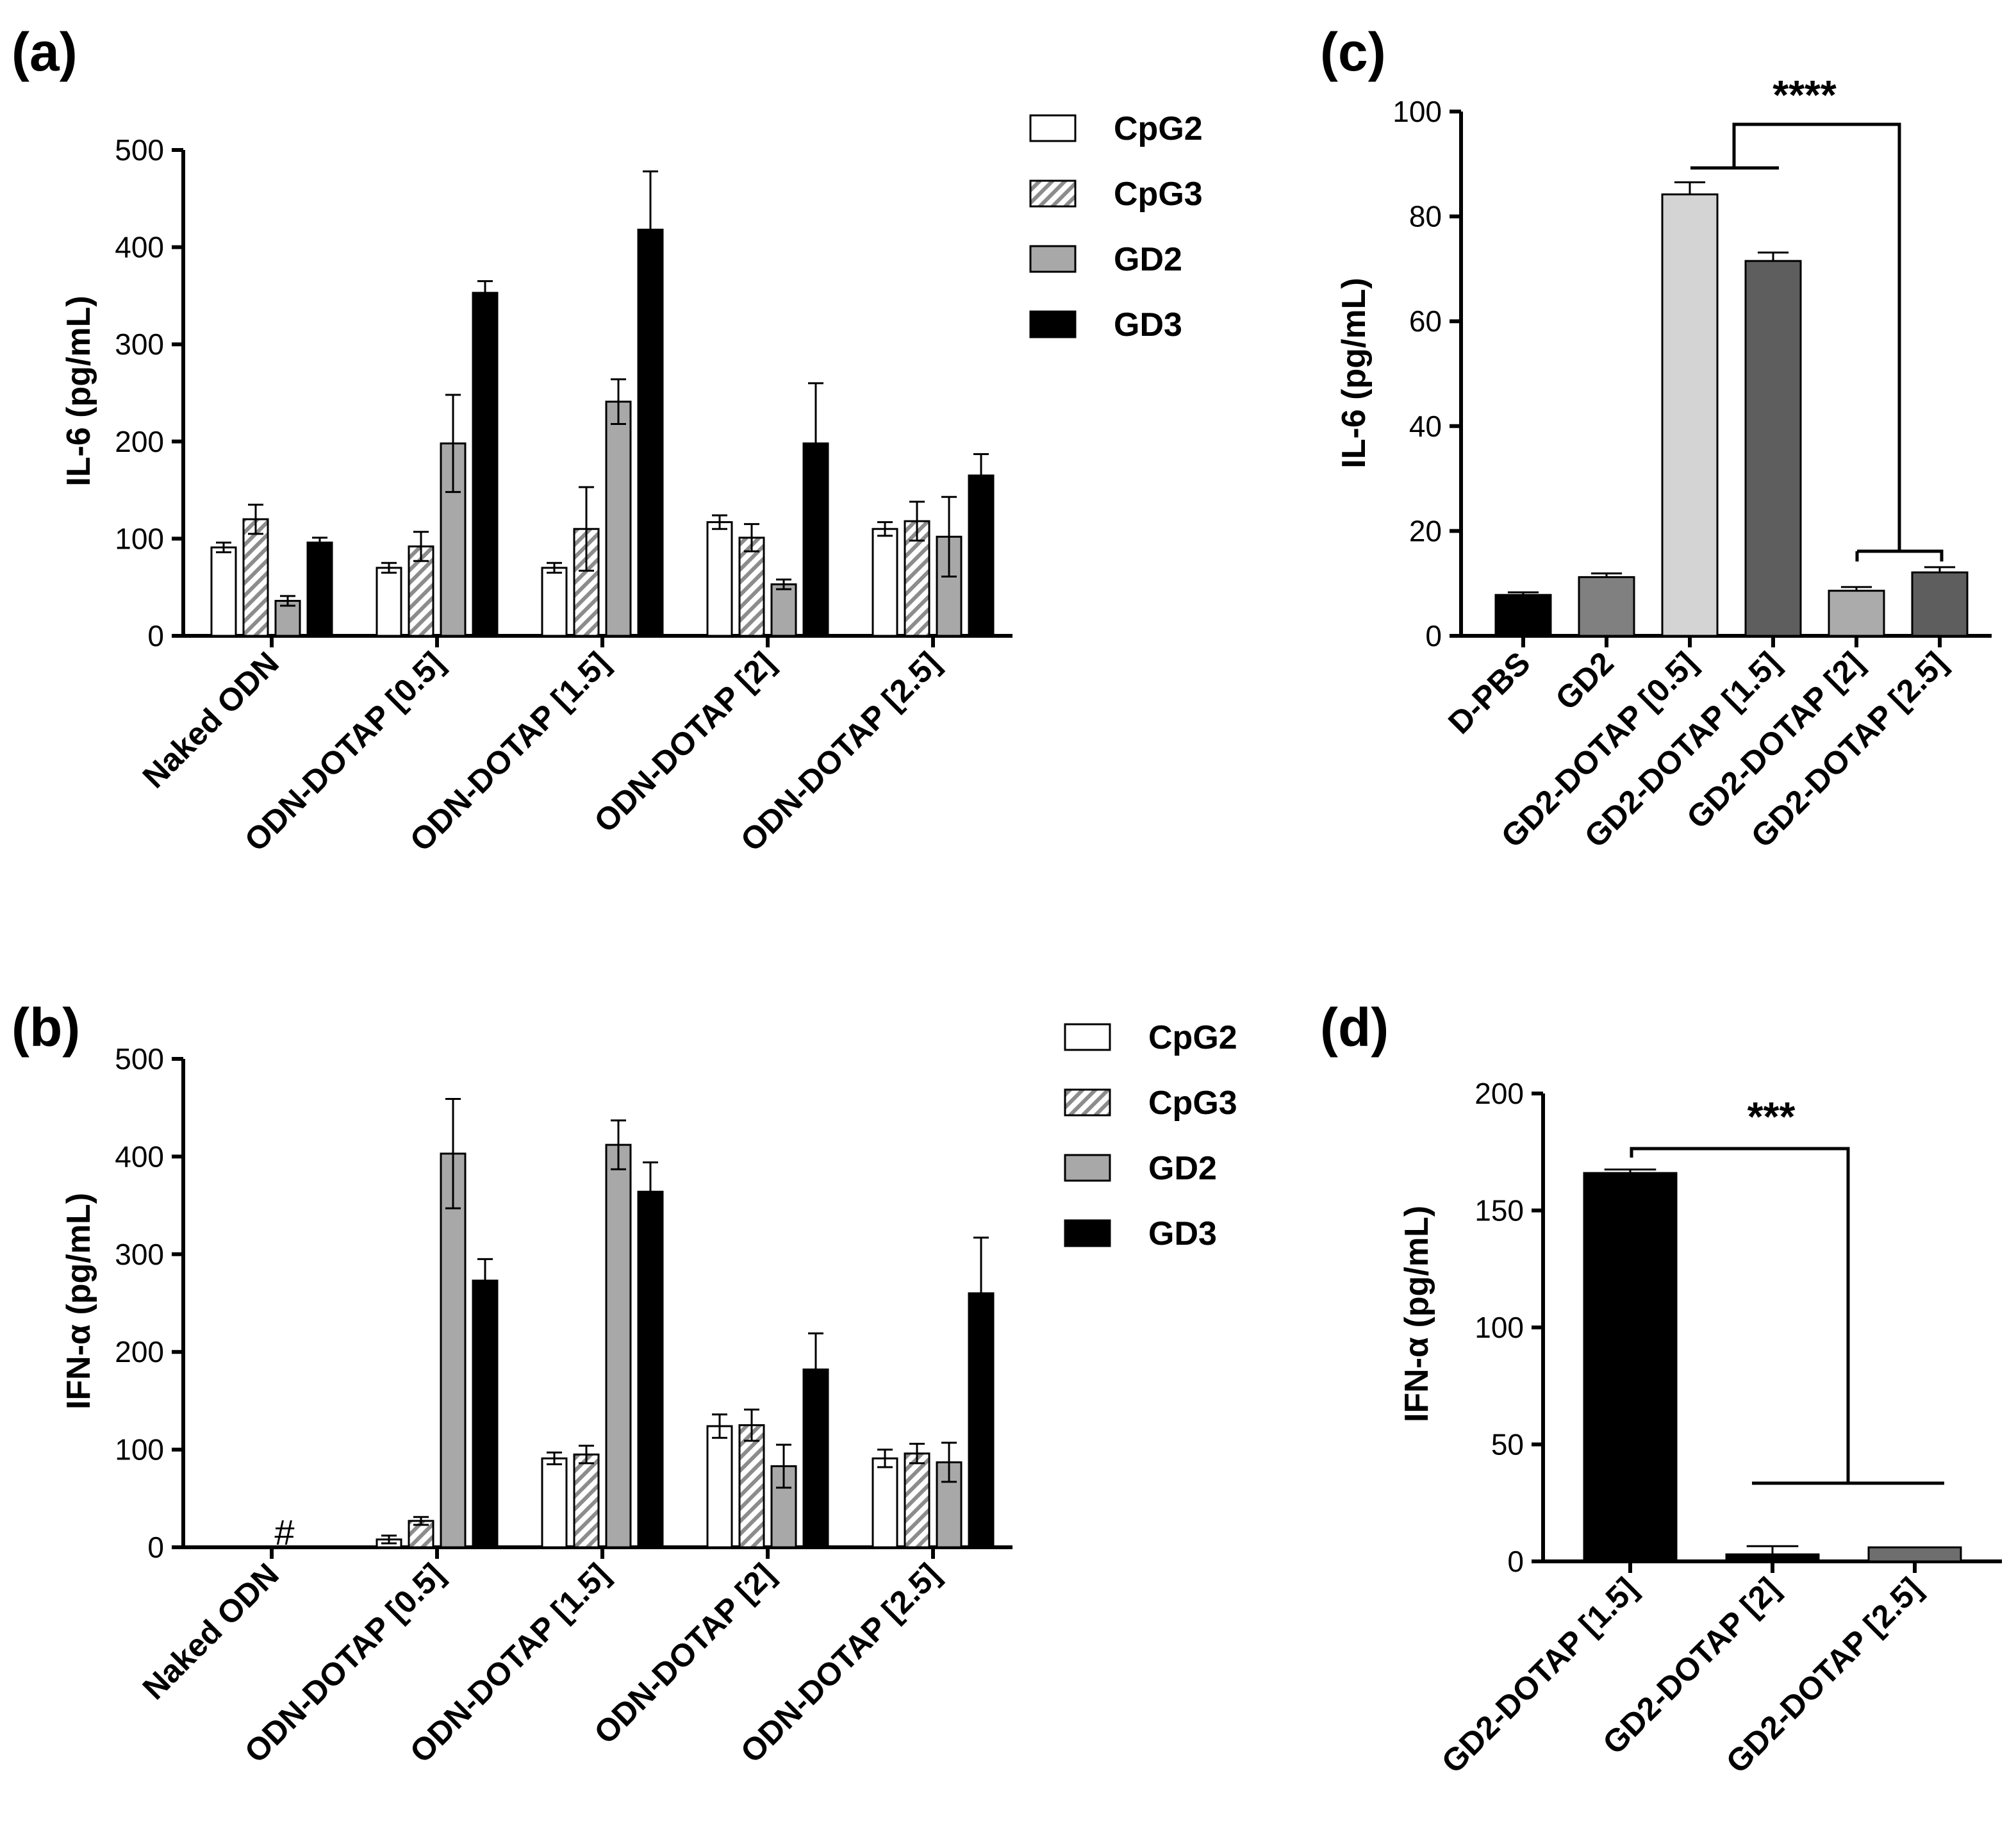 This screenshot has width=2016, height=1837. Describe the element at coordinates (1158, 128) in the screenshot. I see `legend-a-label-cpg2: CpG2` at that location.